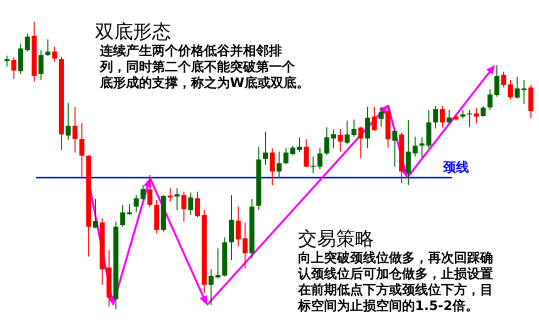  I want to click on ref-line-label: 颈线, so click(455, 168).